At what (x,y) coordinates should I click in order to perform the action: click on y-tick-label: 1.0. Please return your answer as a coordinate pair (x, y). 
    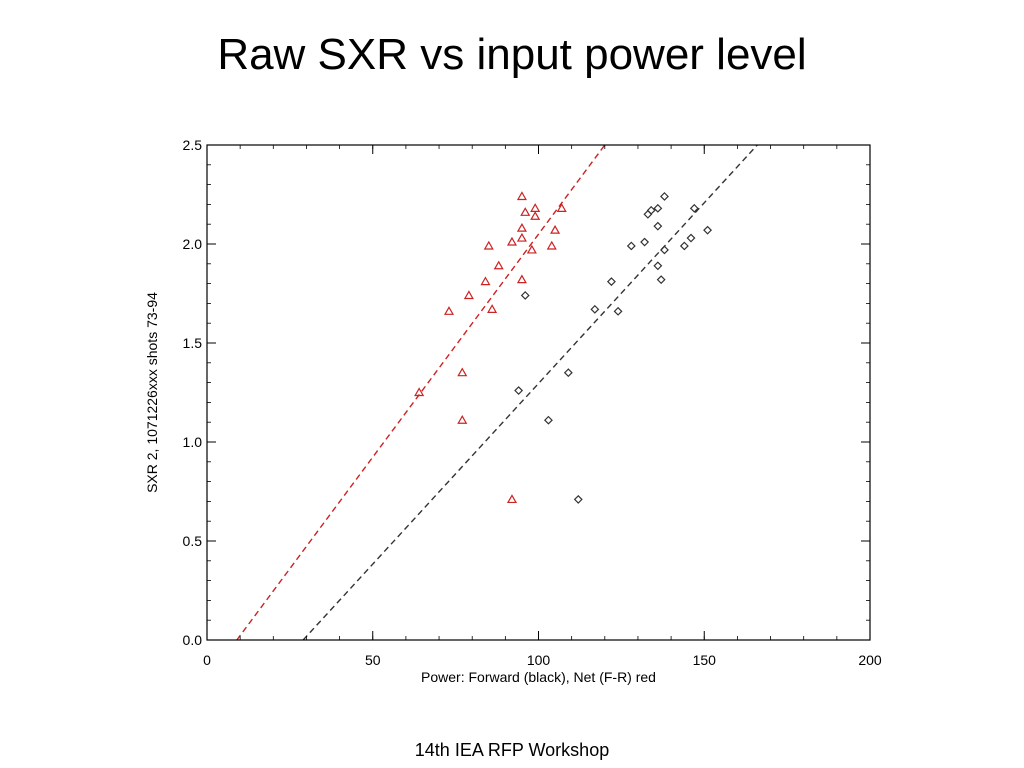
    Looking at the image, I should click on (193, 442).